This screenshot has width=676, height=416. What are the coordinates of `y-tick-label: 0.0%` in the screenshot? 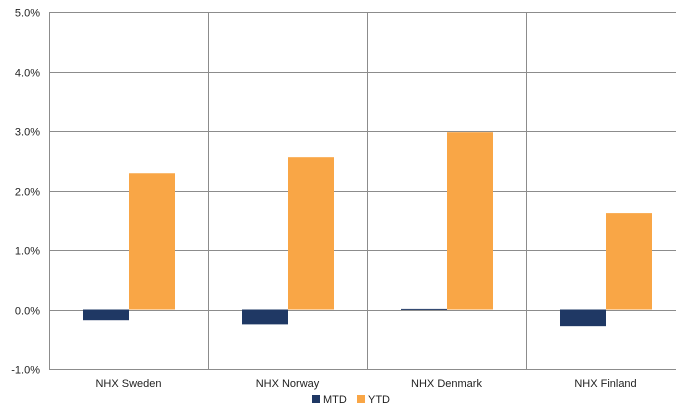 It's located at (27, 312).